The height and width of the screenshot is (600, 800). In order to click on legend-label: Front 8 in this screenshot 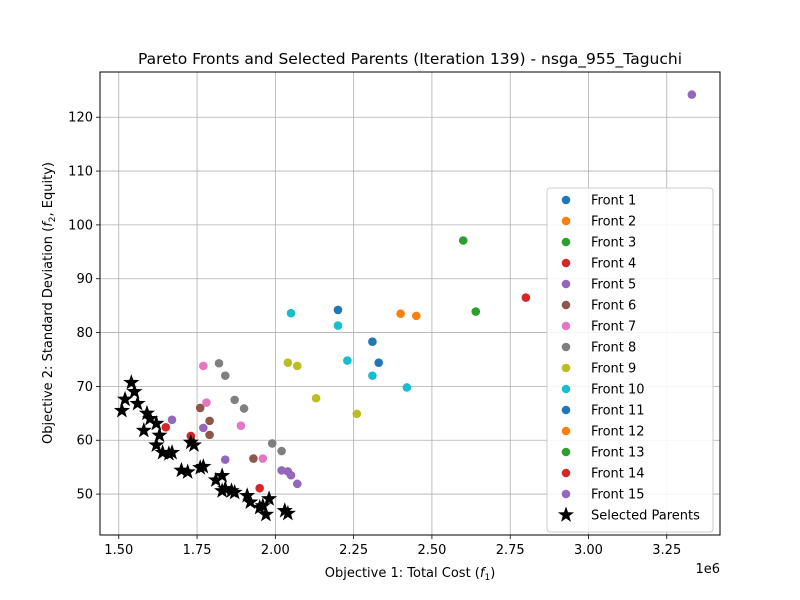, I will do `click(613, 348)`.